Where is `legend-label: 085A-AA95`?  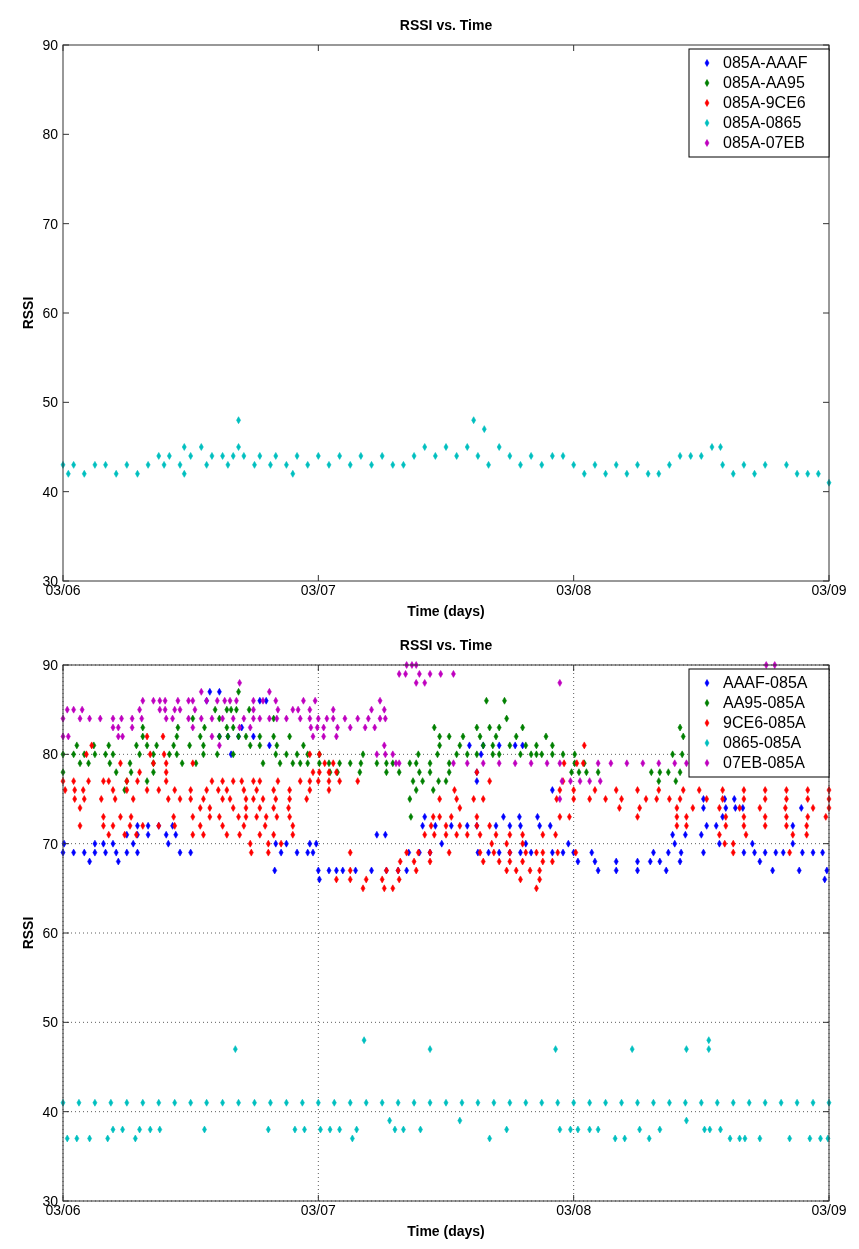
legend-label: 085A-AA95 is located at coordinates (764, 82).